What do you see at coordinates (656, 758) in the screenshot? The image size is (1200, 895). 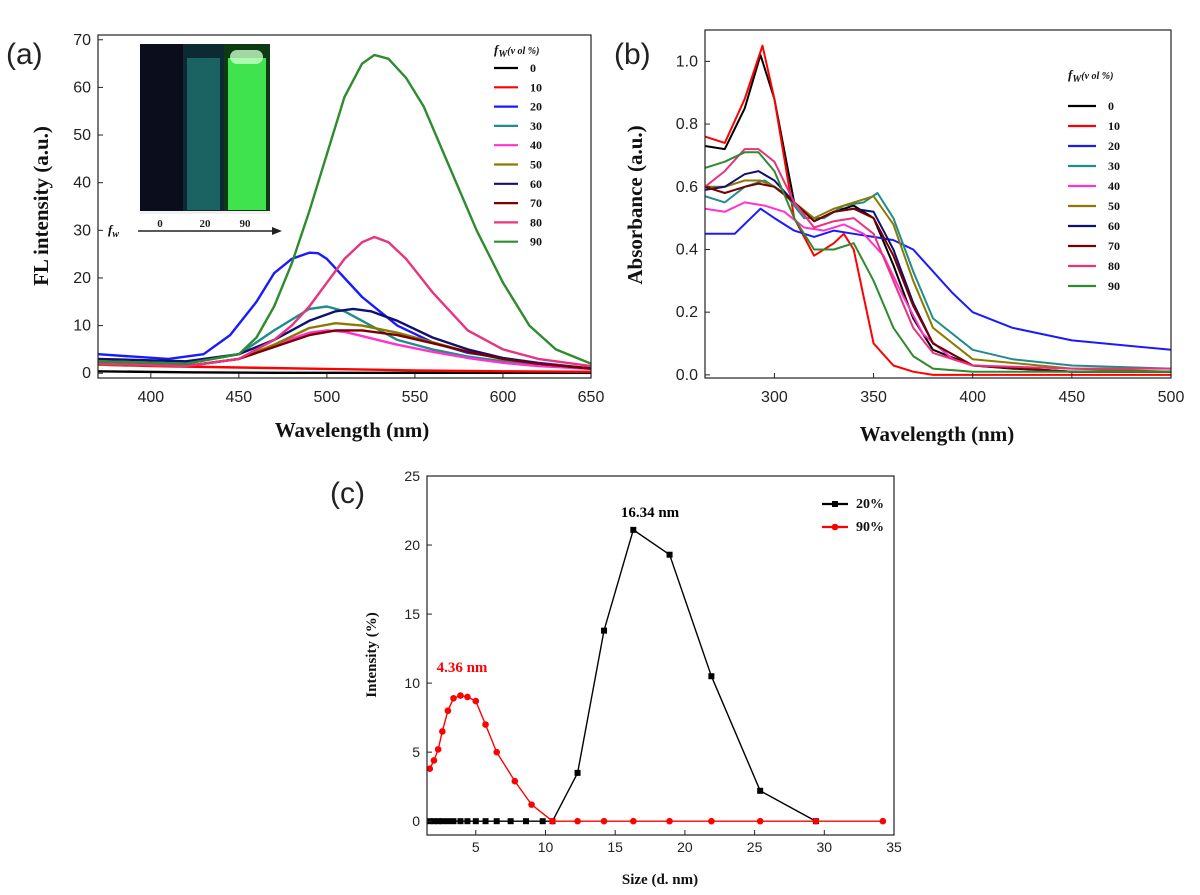 I see `series-line-90pct` at bounding box center [656, 758].